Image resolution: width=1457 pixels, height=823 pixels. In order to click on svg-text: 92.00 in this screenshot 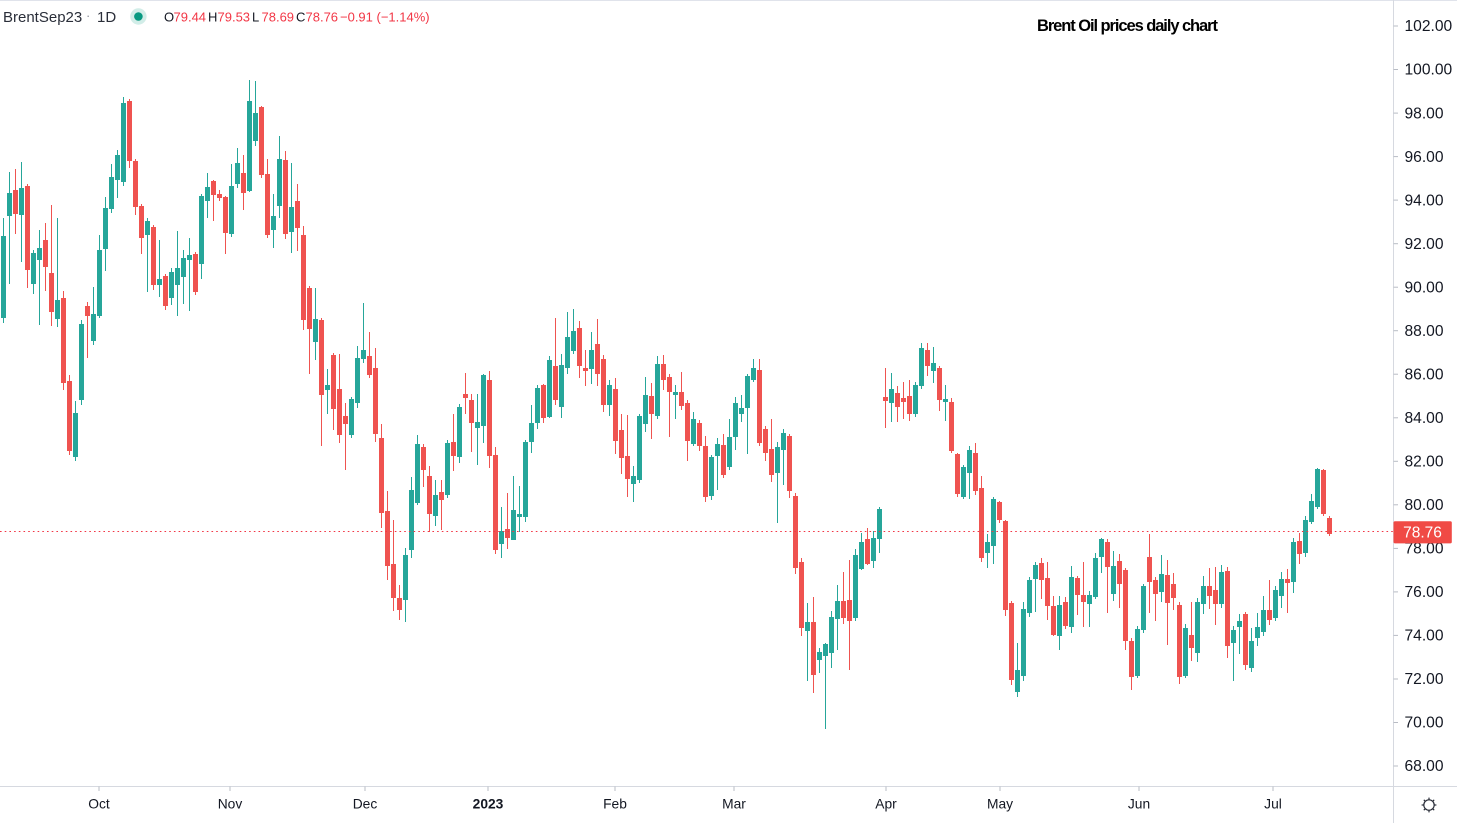, I will do `click(1424, 244)`.